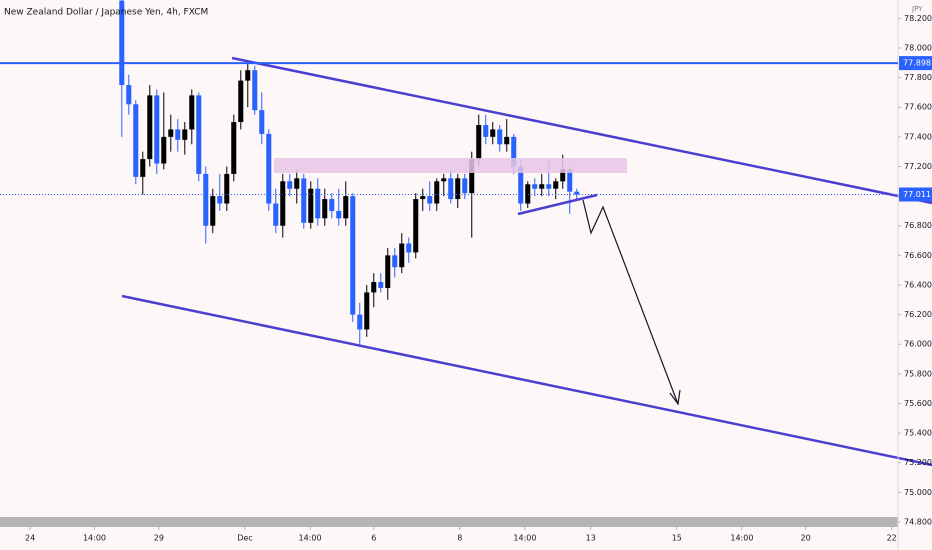 The width and height of the screenshot is (932, 550). Describe the element at coordinates (557, 204) in the screenshot. I see `support-line` at that location.